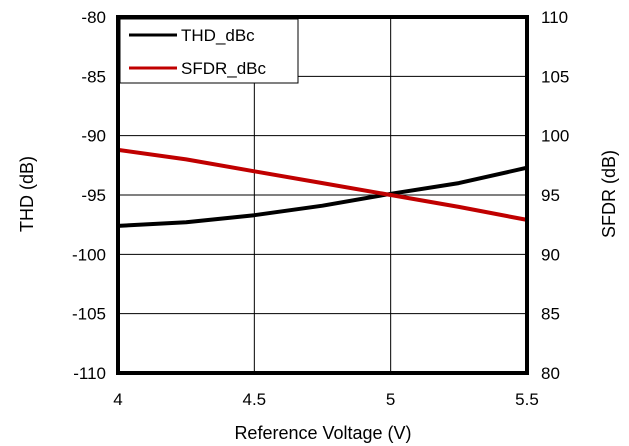 The width and height of the screenshot is (629, 446). I want to click on y-tick-label: -95, so click(93, 195).